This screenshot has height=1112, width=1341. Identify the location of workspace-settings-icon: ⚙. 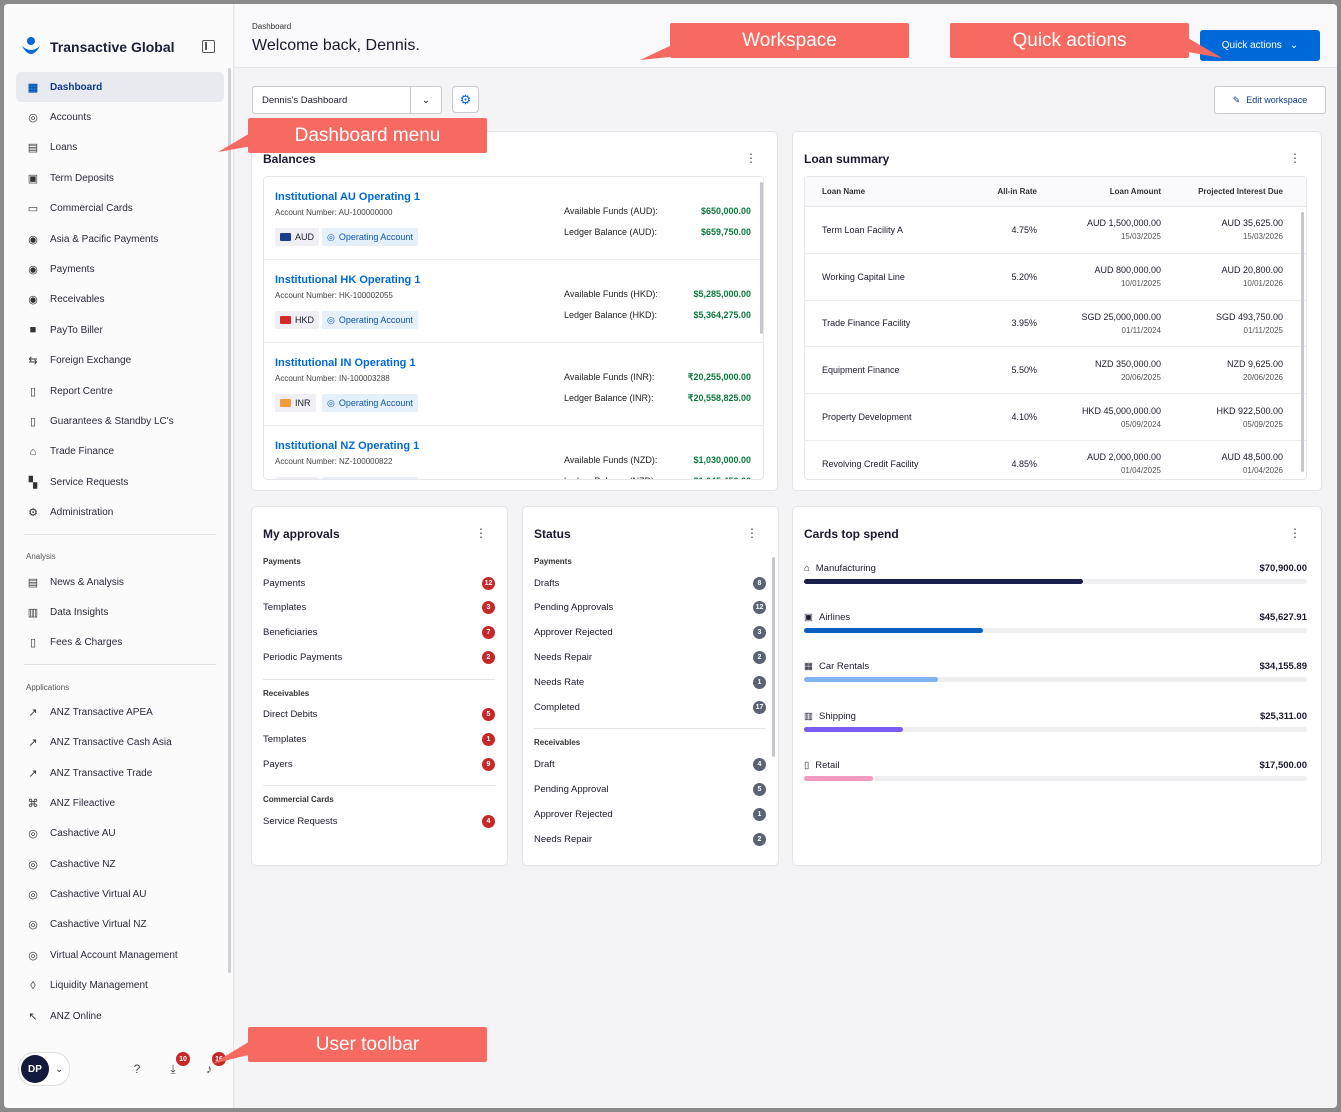
(465, 99).